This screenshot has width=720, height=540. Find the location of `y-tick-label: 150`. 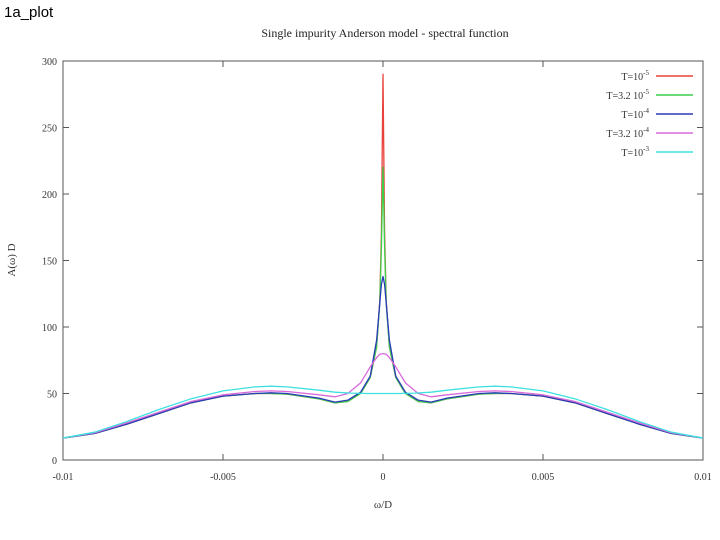

y-tick-label: 150 is located at coordinates (49, 262).